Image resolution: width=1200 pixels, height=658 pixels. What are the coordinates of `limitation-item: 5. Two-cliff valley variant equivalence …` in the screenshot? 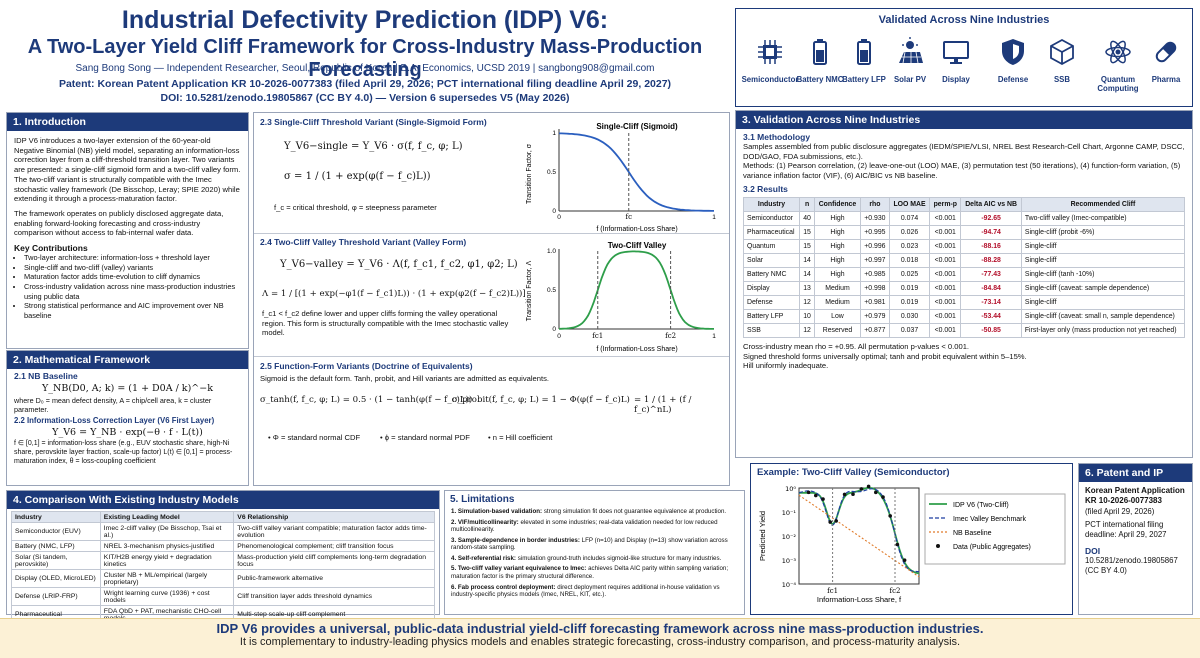 It's located at (590, 572).